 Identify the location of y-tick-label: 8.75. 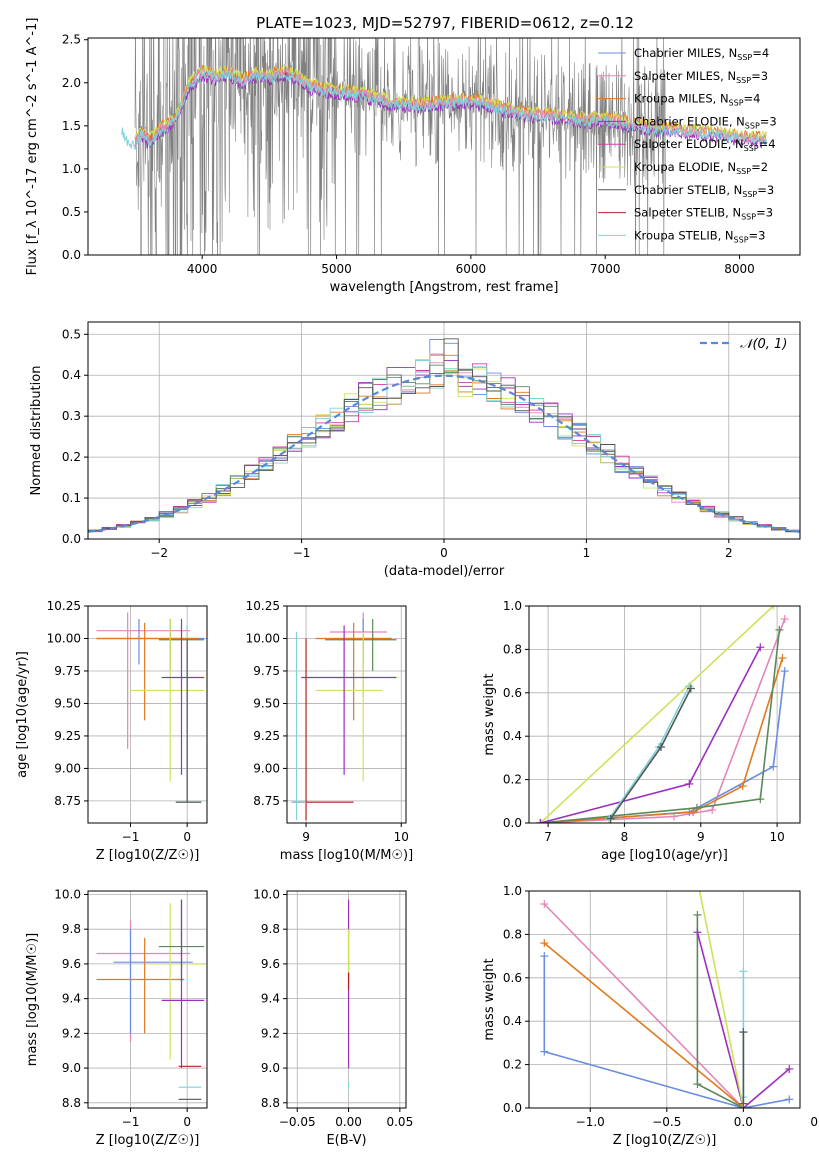
(266, 801).